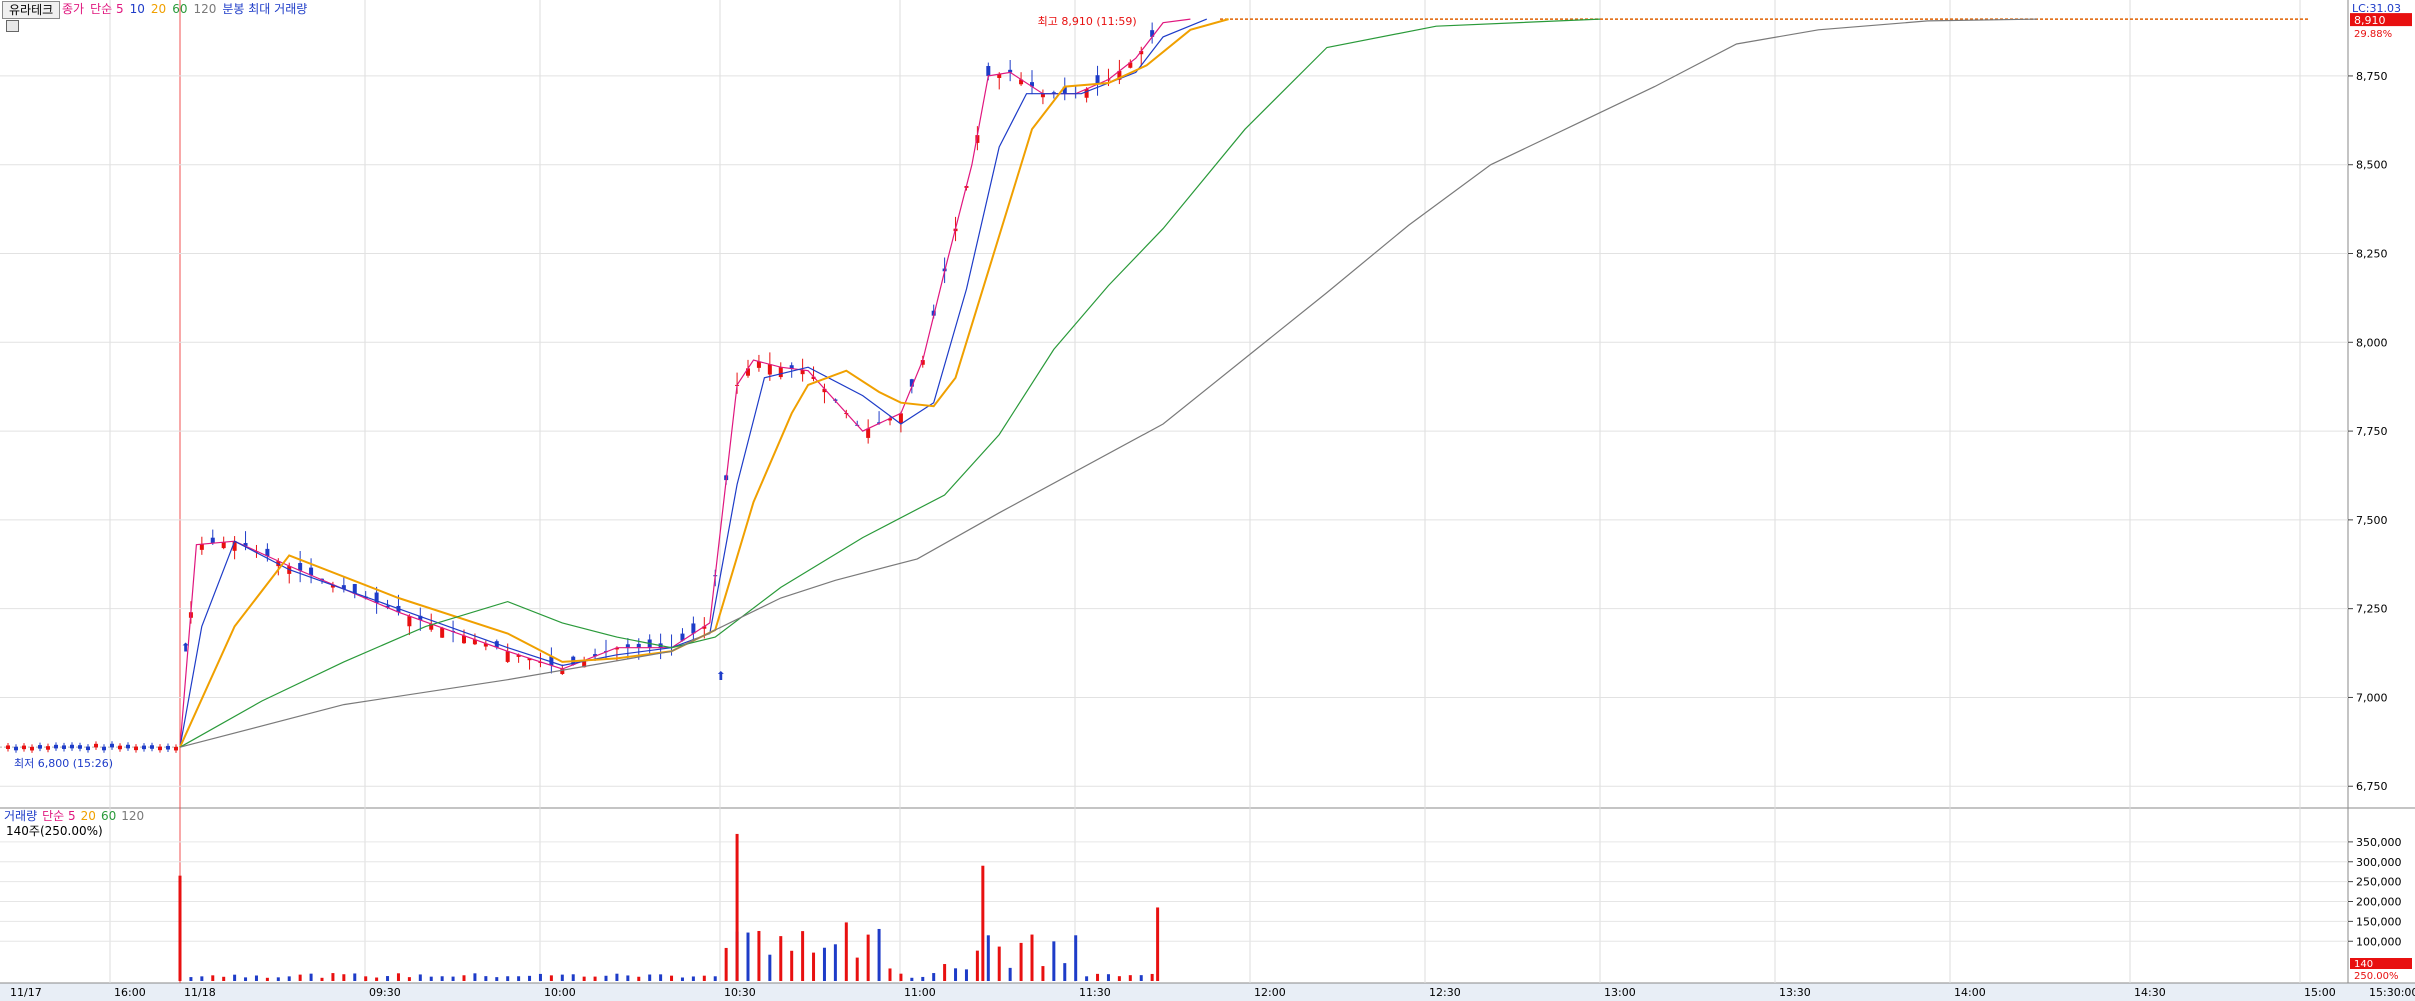 Image resolution: width=2415 pixels, height=1001 pixels. What do you see at coordinates (12, 26) in the screenshot?
I see `settings-icon` at bounding box center [12, 26].